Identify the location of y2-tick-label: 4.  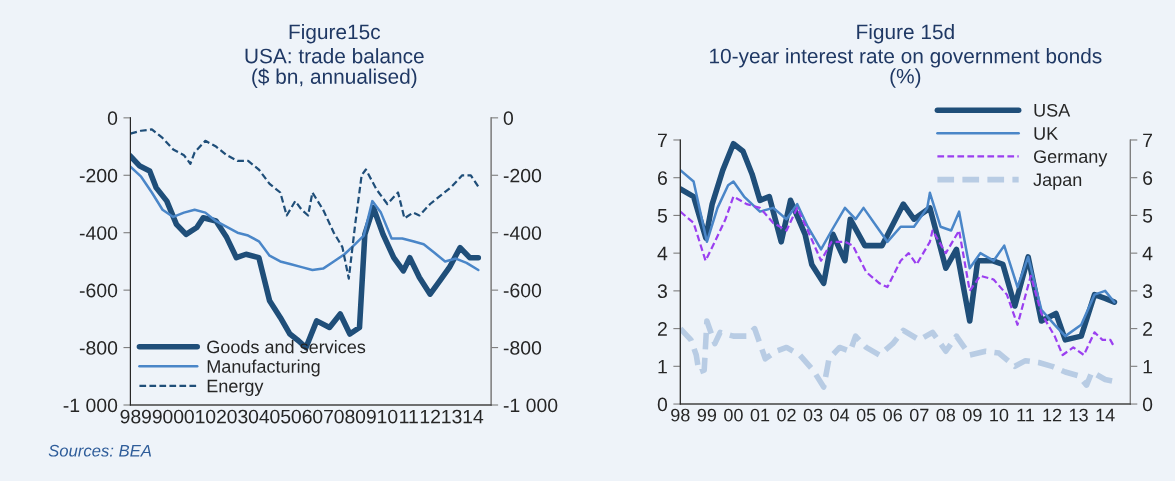
(1147, 253).